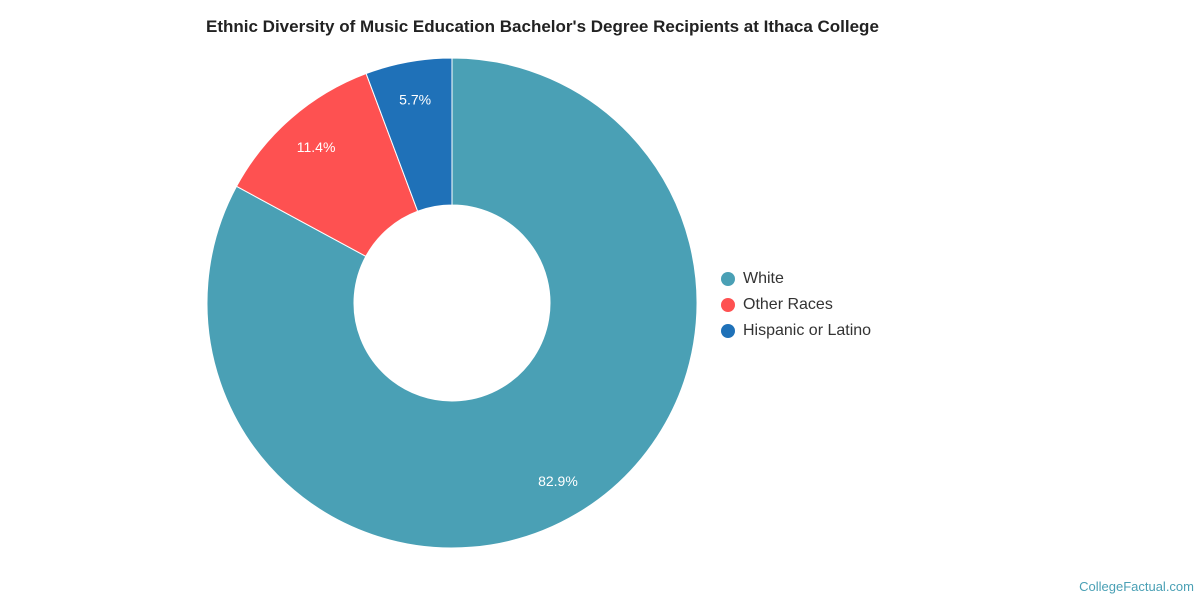  I want to click on credit-link: CollegeFactual.com, so click(1136, 586).